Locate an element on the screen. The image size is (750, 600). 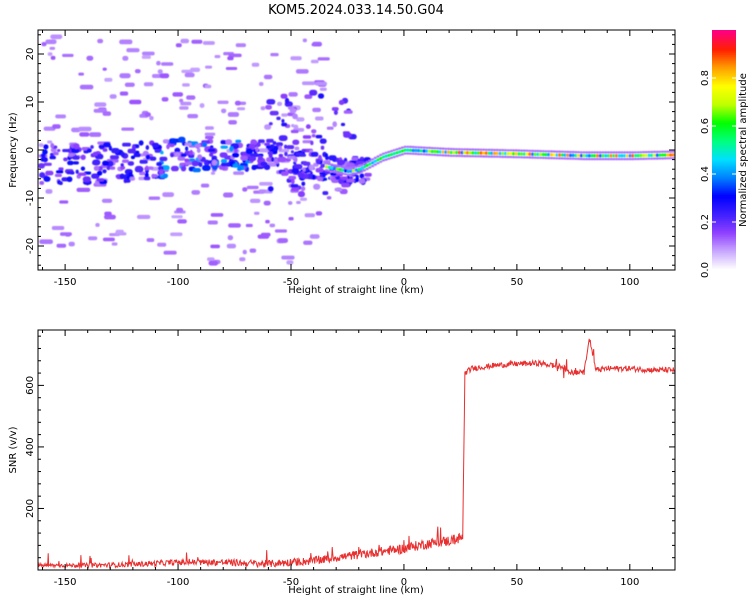
top-ytick-label-2: 0 is located at coordinates (30, 150).